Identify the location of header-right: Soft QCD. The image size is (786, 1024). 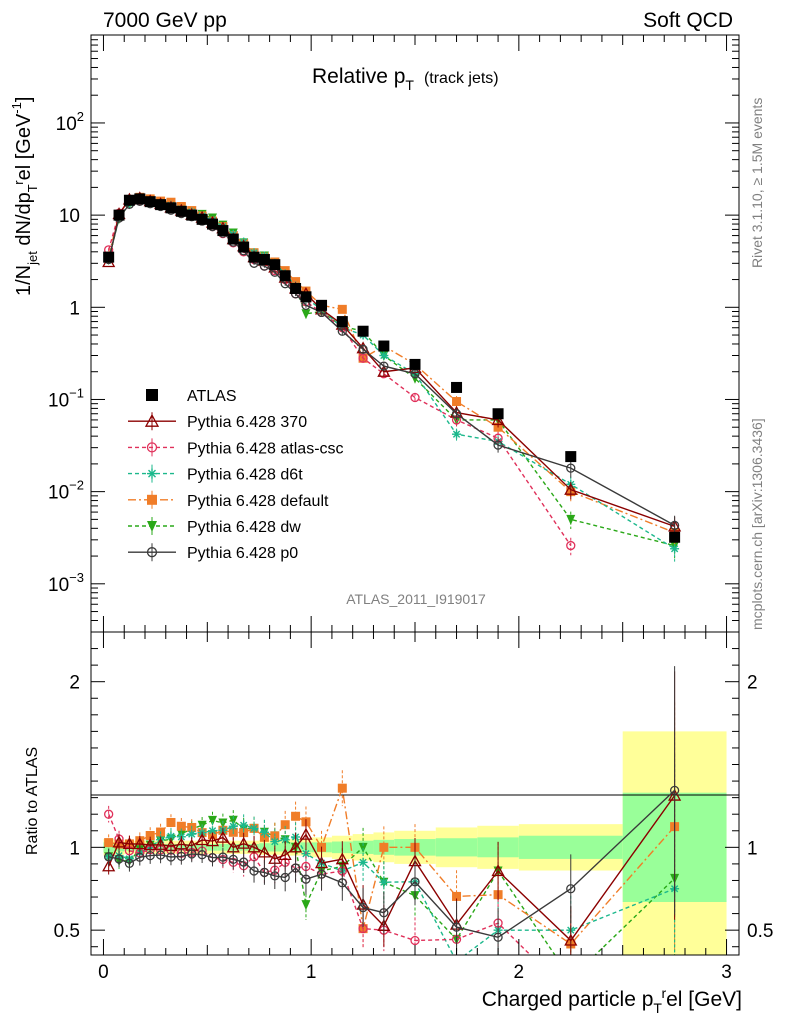
(688, 20).